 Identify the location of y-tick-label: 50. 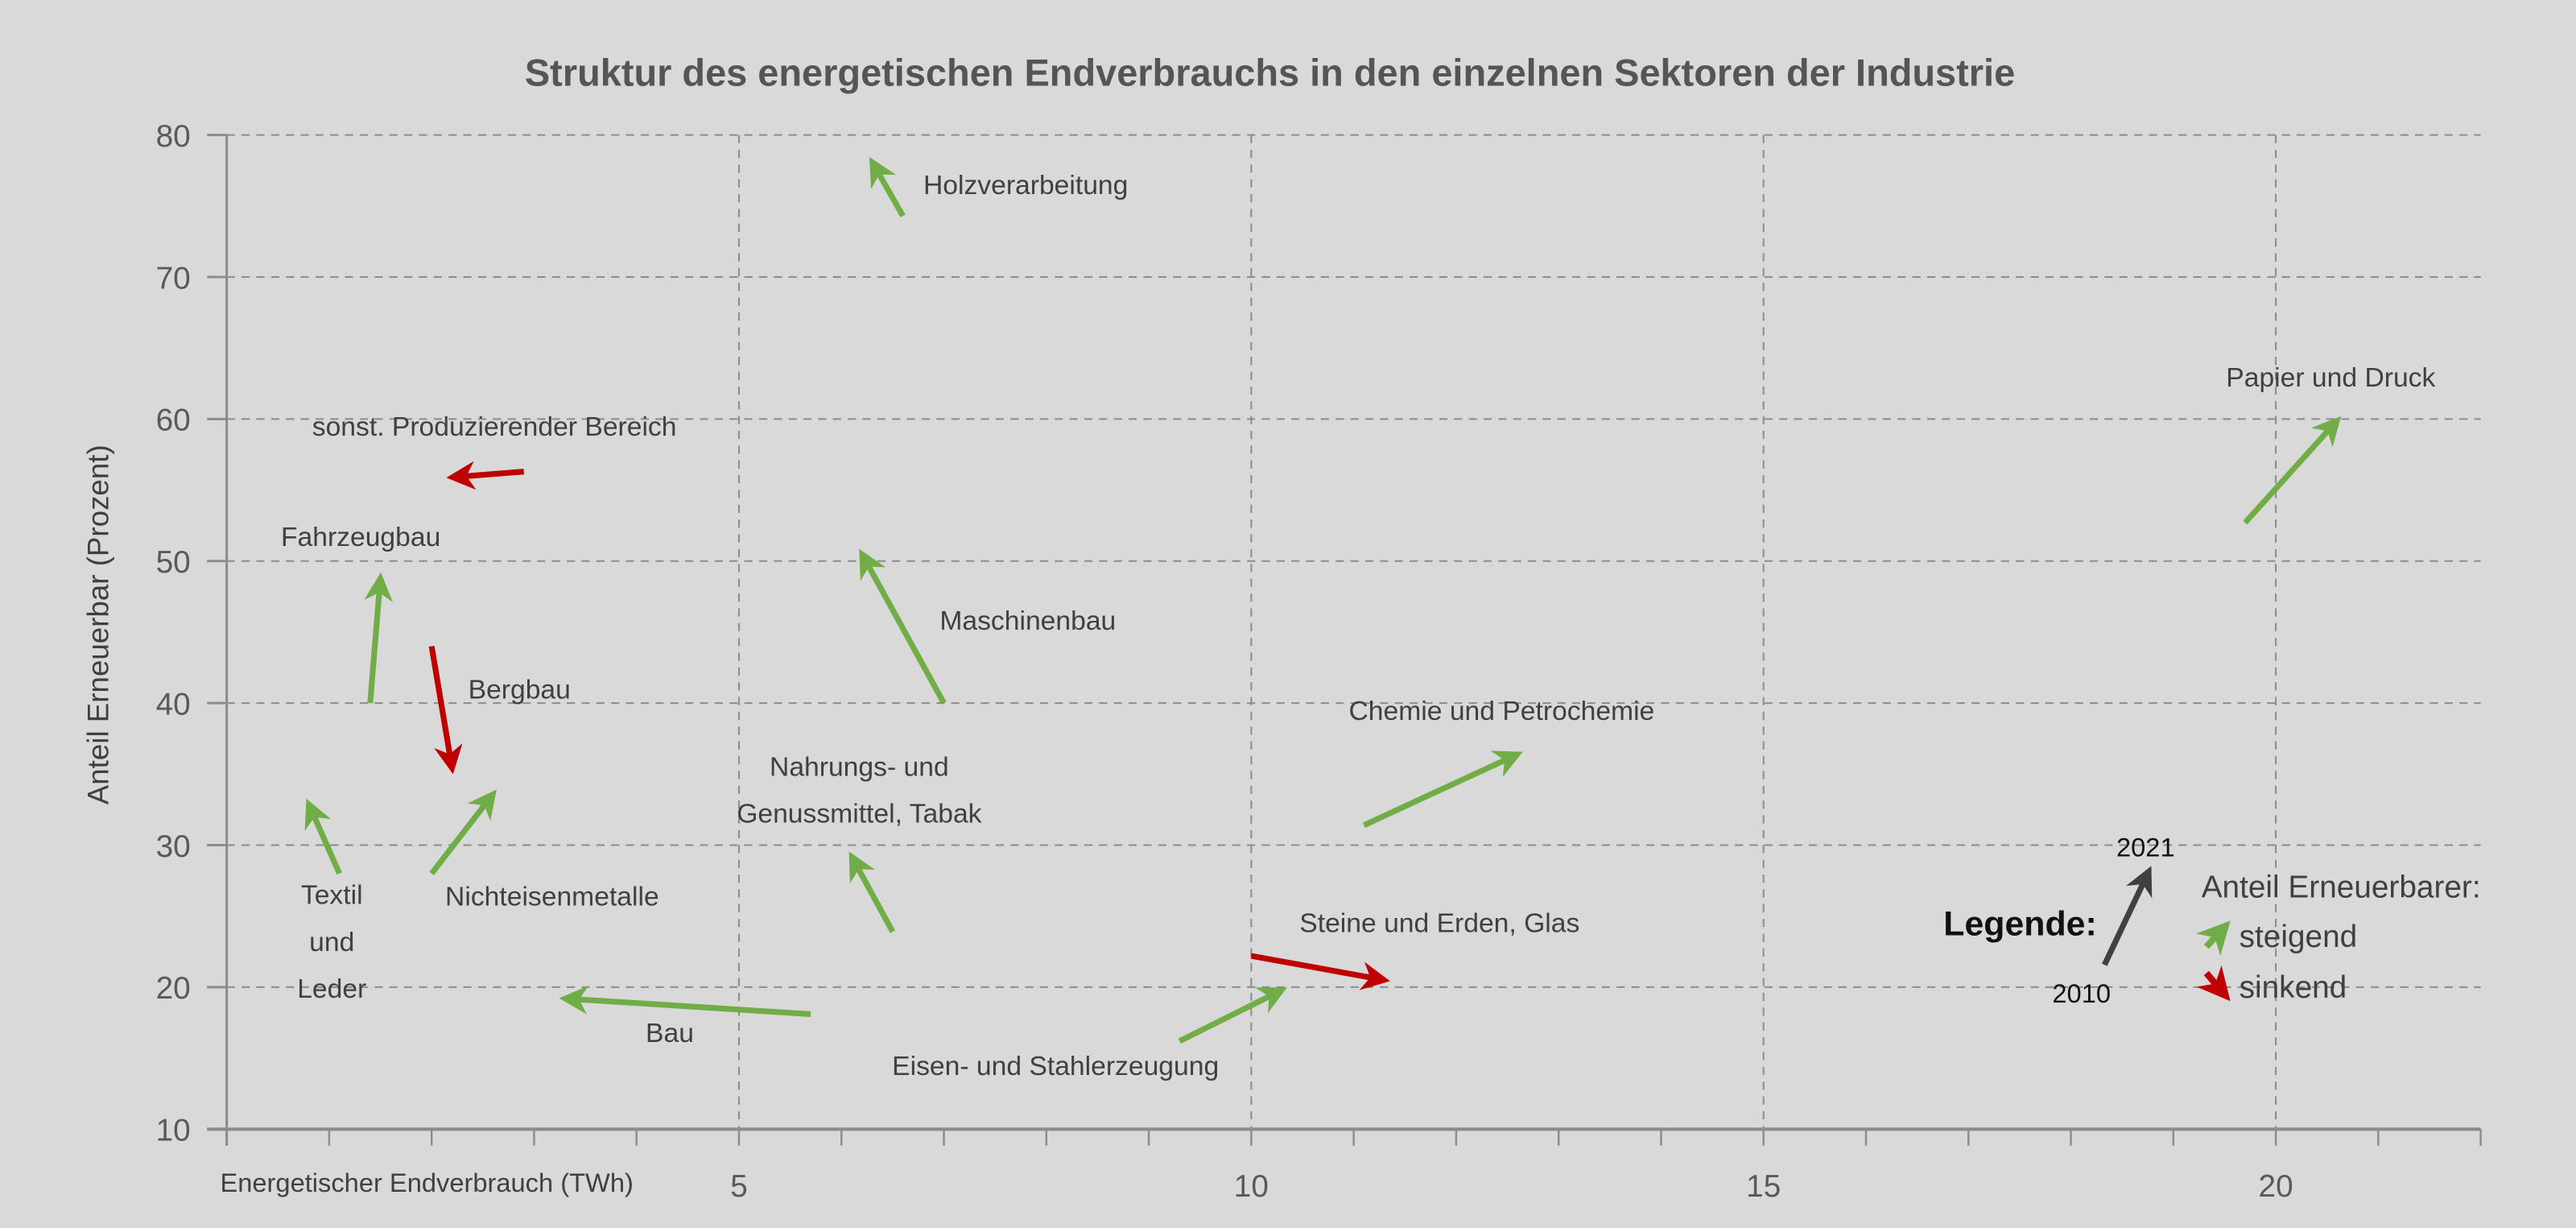
(173, 562).